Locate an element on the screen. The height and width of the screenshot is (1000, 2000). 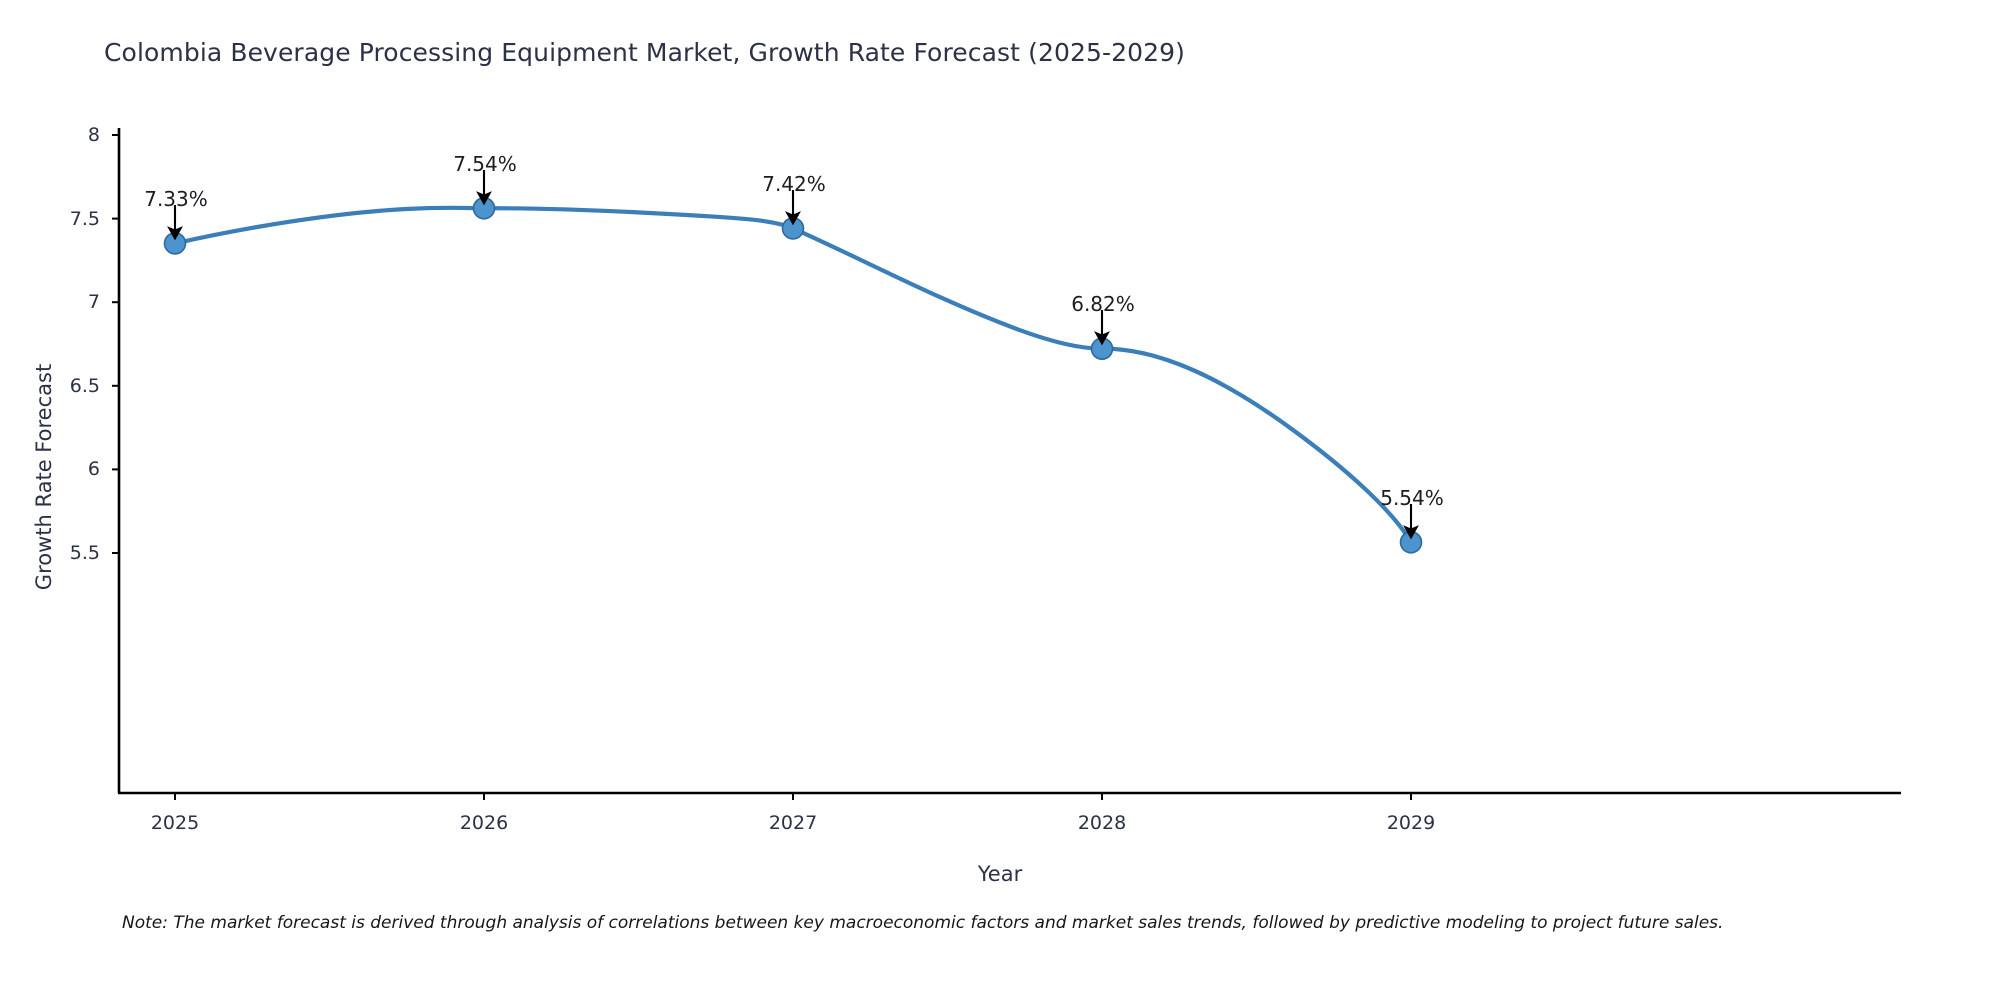
x-tick-label-2028: 2028 is located at coordinates (1102, 823).